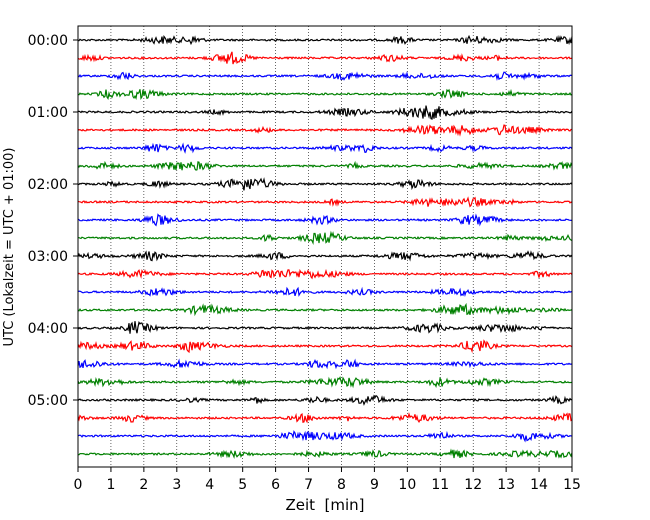  I want to click on y-tick-label: 03:00, so click(48, 257).